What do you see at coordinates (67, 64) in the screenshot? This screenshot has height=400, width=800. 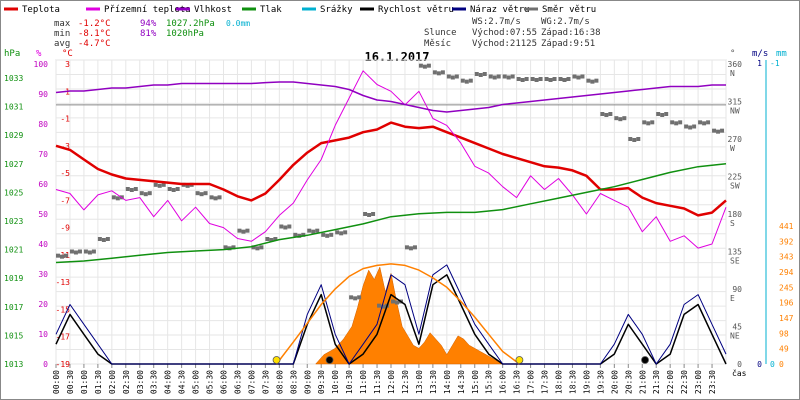 I see `axis-tick-temperature: 3` at bounding box center [67, 64].